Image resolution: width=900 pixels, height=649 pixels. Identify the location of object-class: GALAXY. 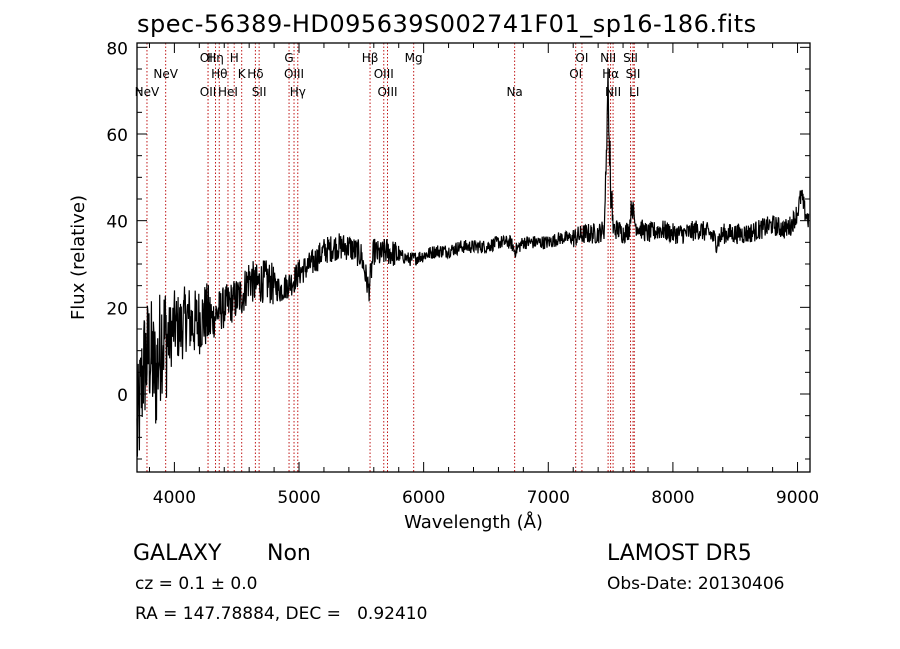
(177, 553).